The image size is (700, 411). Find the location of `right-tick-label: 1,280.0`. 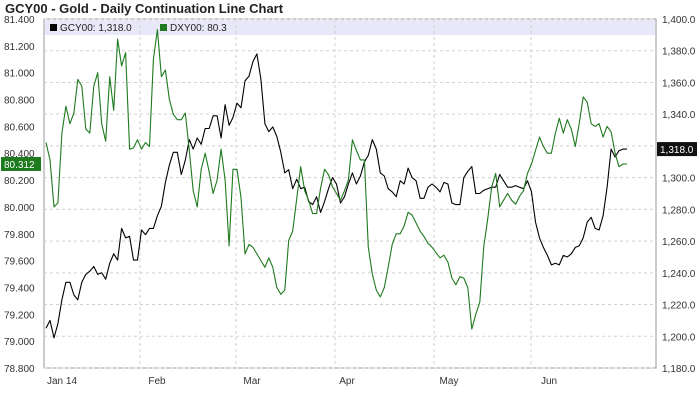

right-tick-label: 1,280.0 is located at coordinates (679, 210).